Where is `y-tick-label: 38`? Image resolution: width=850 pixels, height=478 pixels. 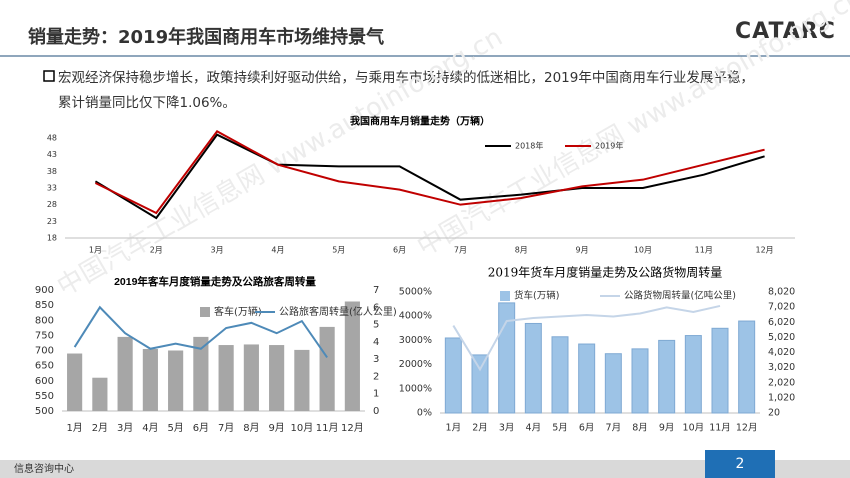
y-tick-label: 38 is located at coordinates (52, 171).